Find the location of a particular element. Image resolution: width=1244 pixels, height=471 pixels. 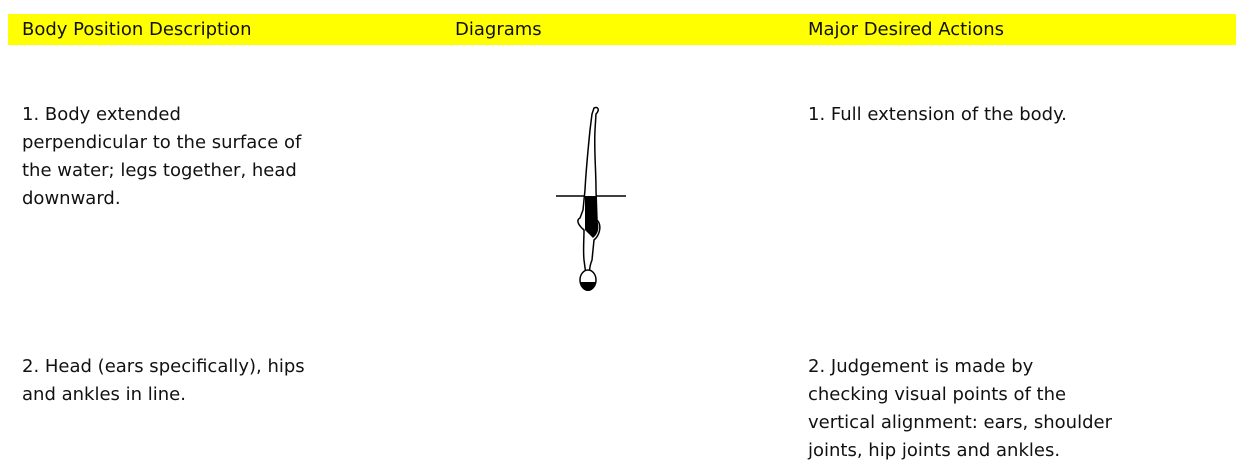

text-line: 2. Judgement is made by is located at coordinates (921, 366).